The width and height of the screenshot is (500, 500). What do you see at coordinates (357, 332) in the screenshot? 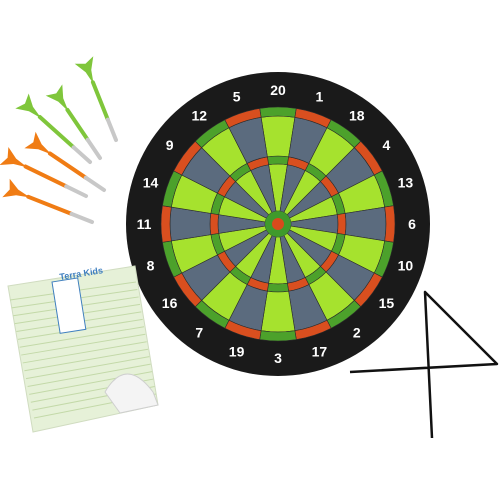
I see `segment-number: 2` at bounding box center [357, 332].